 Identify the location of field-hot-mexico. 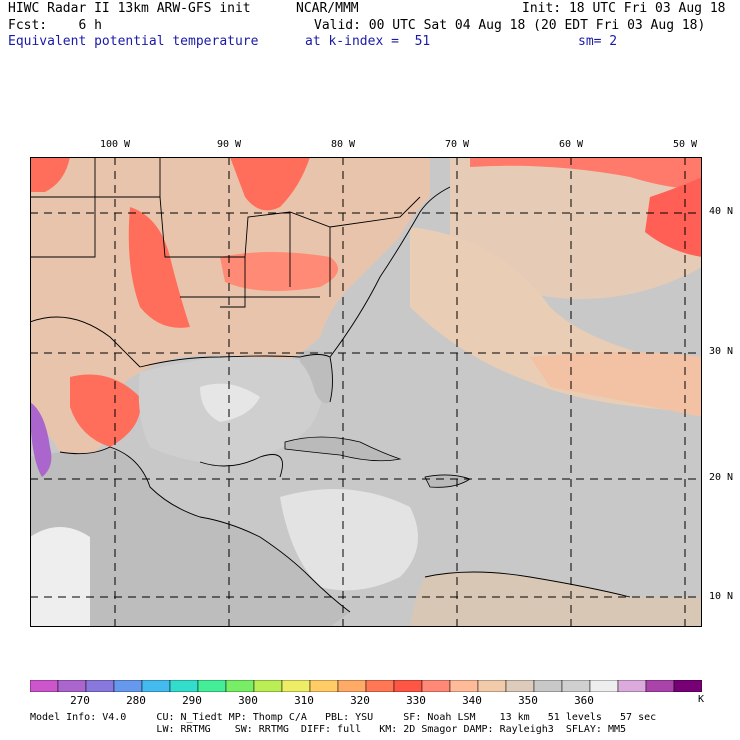
(105, 410).